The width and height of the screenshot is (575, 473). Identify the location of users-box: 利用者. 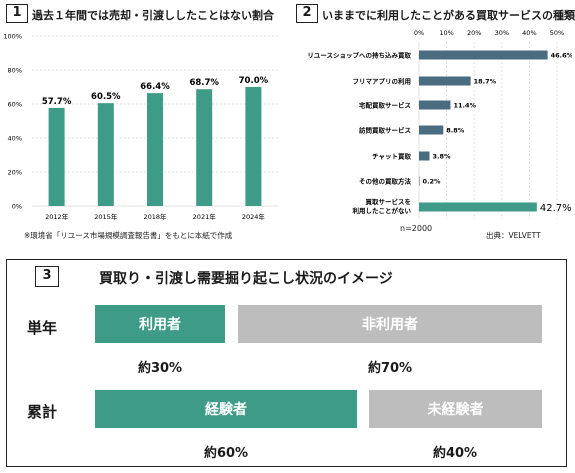
(160, 324).